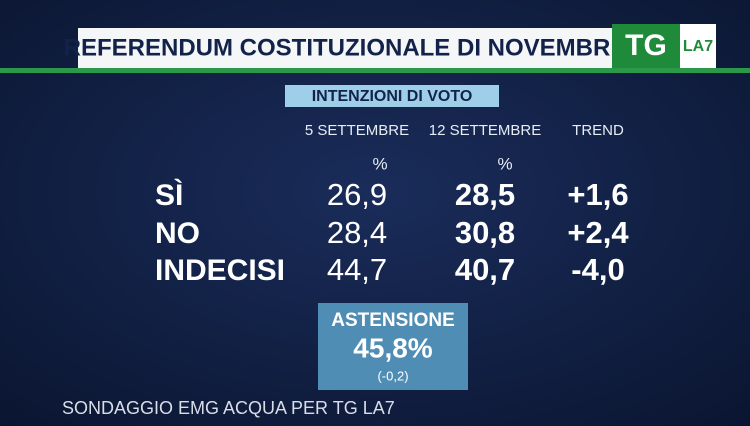 Image resolution: width=750 pixels, height=426 pixels. Describe the element at coordinates (485, 269) in the screenshot. I see `current-value: 40,7` at that location.